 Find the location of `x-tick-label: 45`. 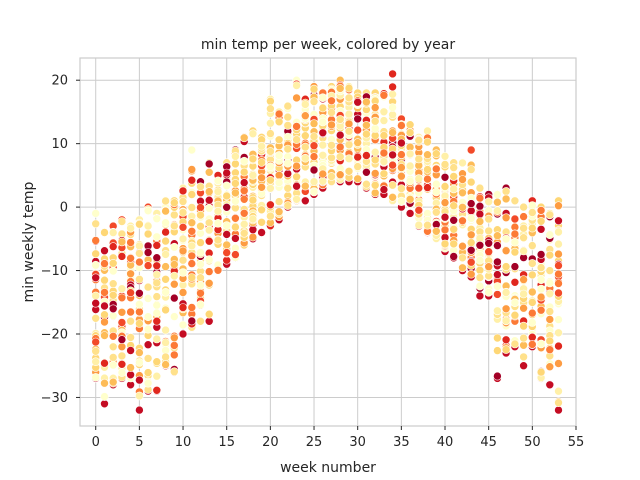

x-tick-label: 45 is located at coordinates (488, 442).